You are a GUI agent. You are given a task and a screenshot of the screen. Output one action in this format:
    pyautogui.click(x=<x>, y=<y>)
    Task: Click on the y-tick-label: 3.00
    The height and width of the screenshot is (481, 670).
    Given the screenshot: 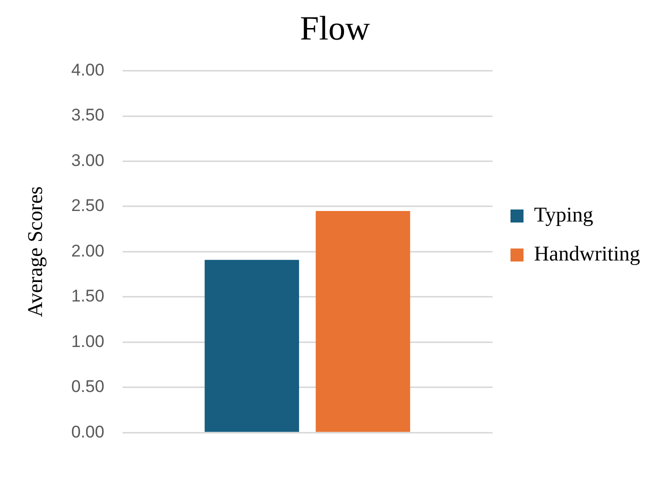 What is the action you would take?
    pyautogui.click(x=87, y=160)
    